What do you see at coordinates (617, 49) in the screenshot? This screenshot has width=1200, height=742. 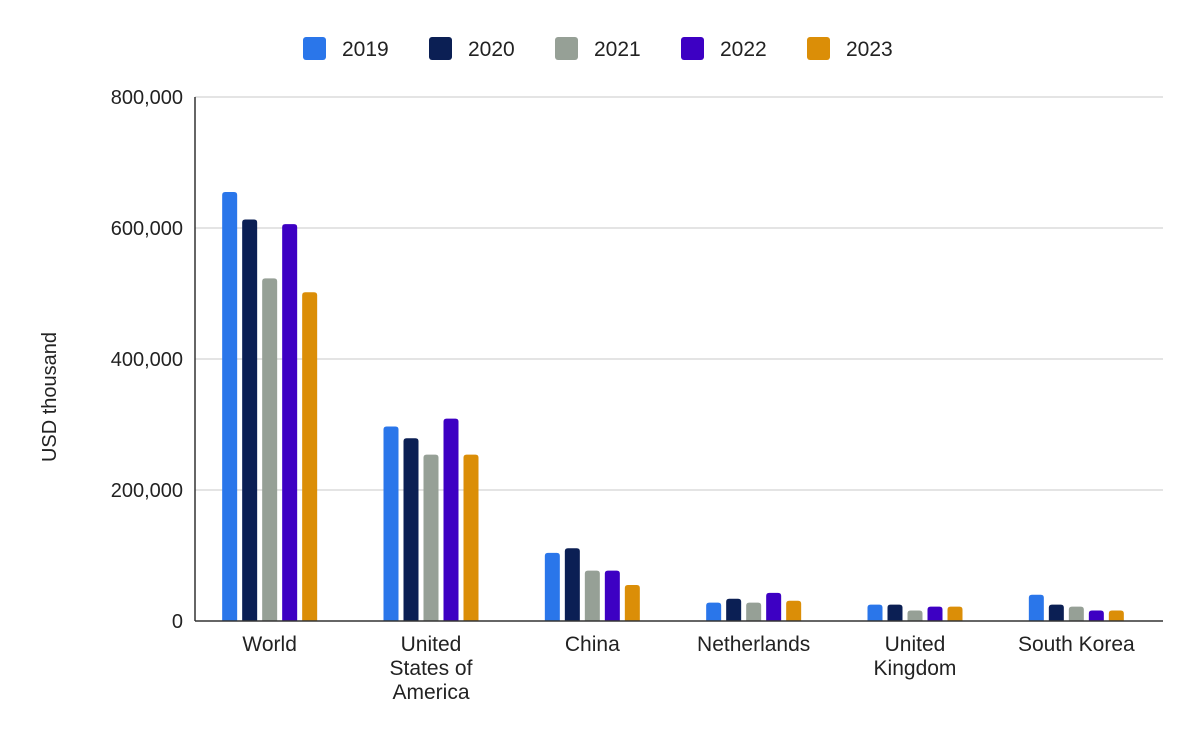 I see `legend-label: 2021` at bounding box center [617, 49].